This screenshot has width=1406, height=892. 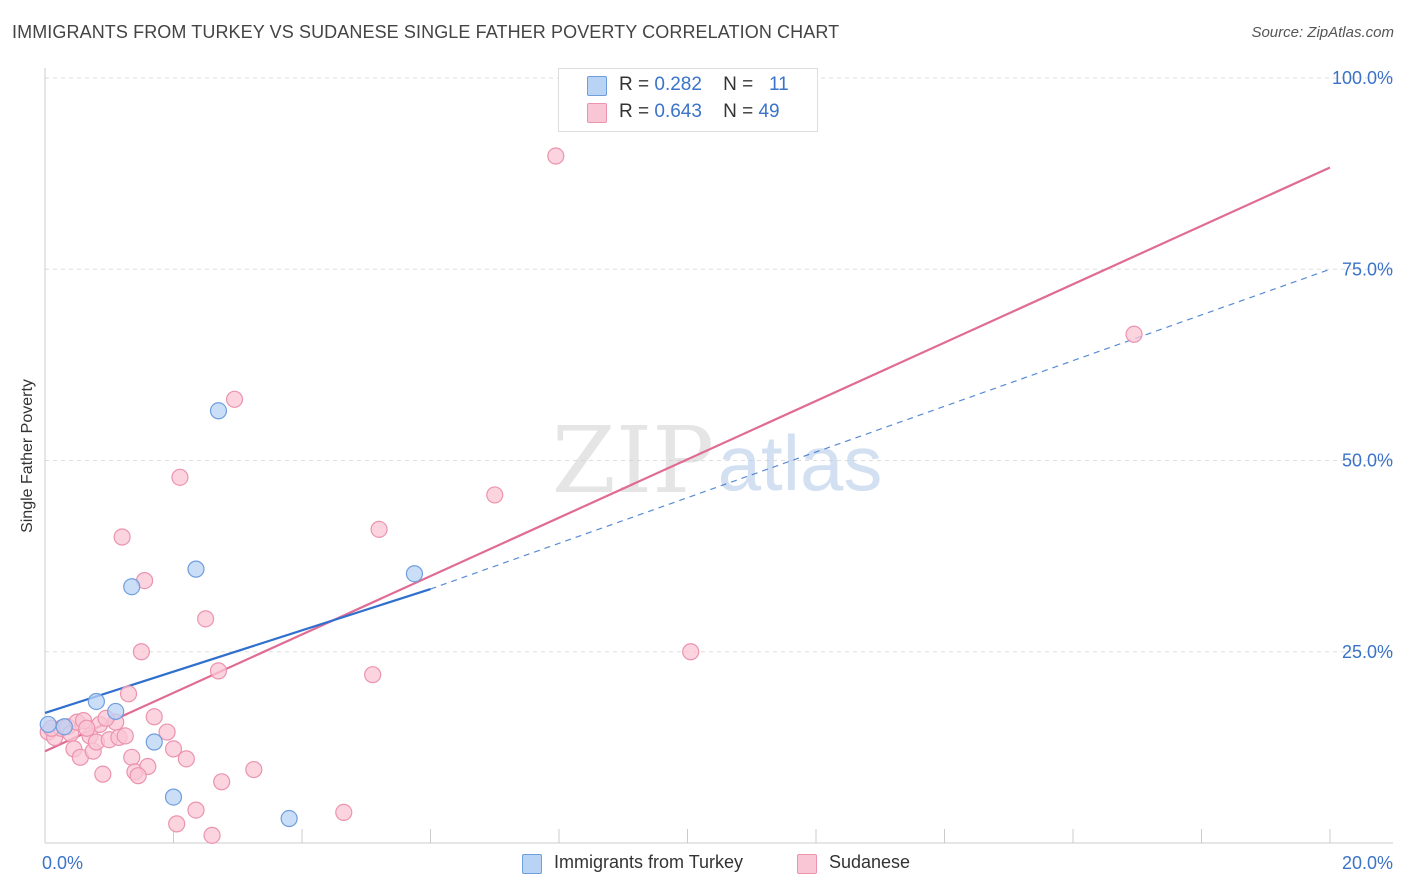 I want to click on turkey-r-label: R =, so click(x=634, y=84).